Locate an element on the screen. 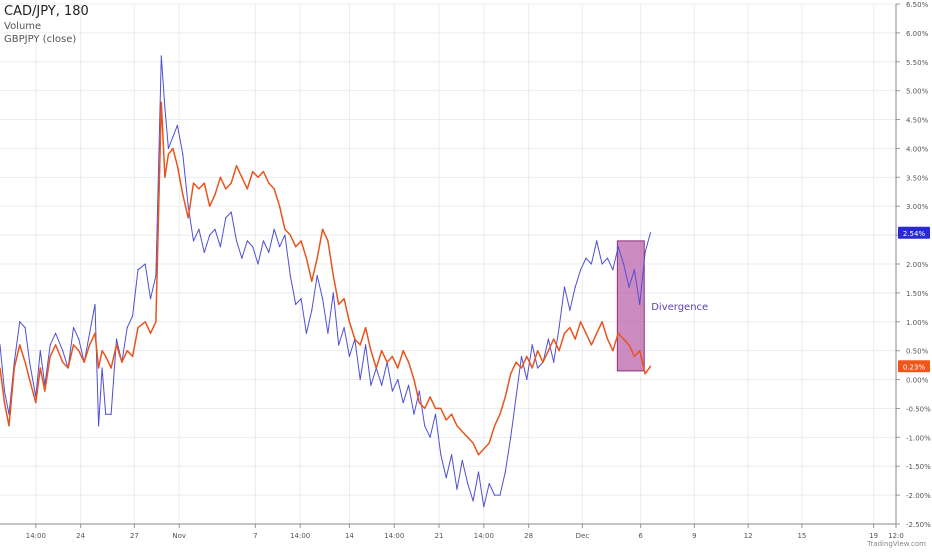  last-value-label: 0.23% is located at coordinates (914, 367).